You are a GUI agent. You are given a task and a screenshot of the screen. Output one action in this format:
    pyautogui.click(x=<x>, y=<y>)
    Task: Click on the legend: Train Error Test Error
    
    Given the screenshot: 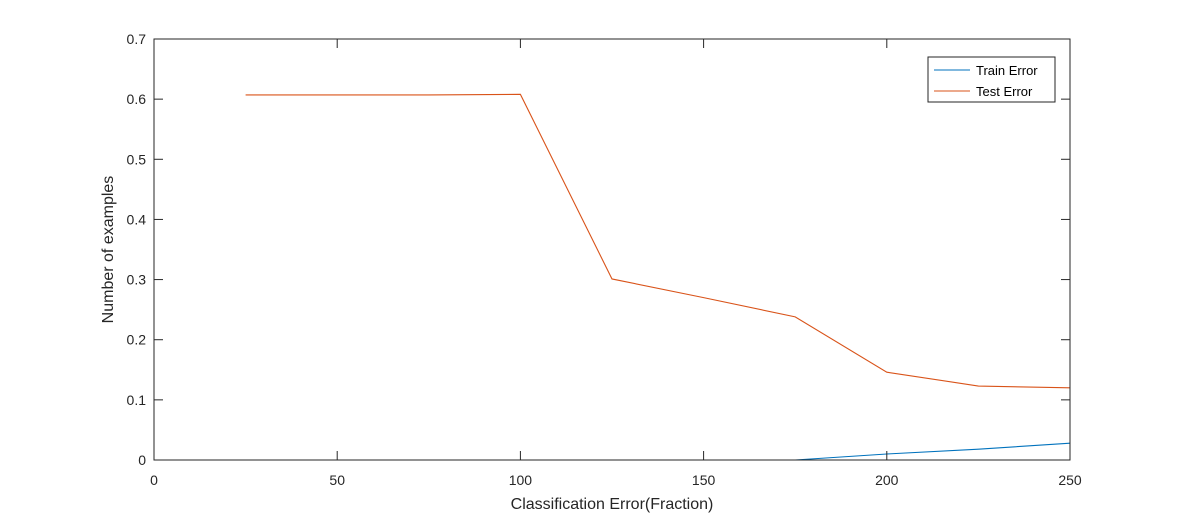 What is the action you would take?
    pyautogui.click(x=991, y=79)
    